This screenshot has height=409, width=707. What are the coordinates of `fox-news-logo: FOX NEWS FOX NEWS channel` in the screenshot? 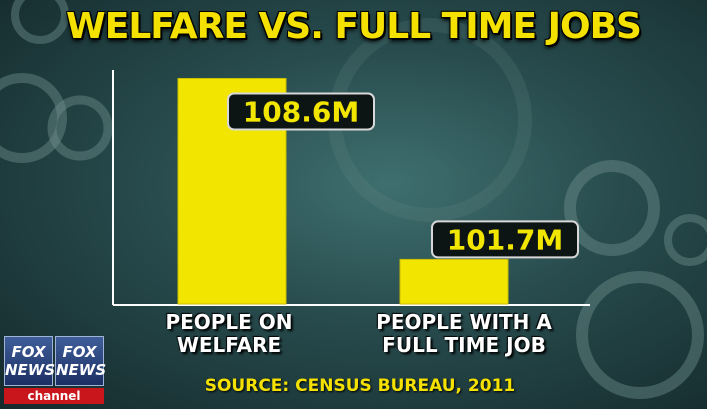 It's located at (55, 371).